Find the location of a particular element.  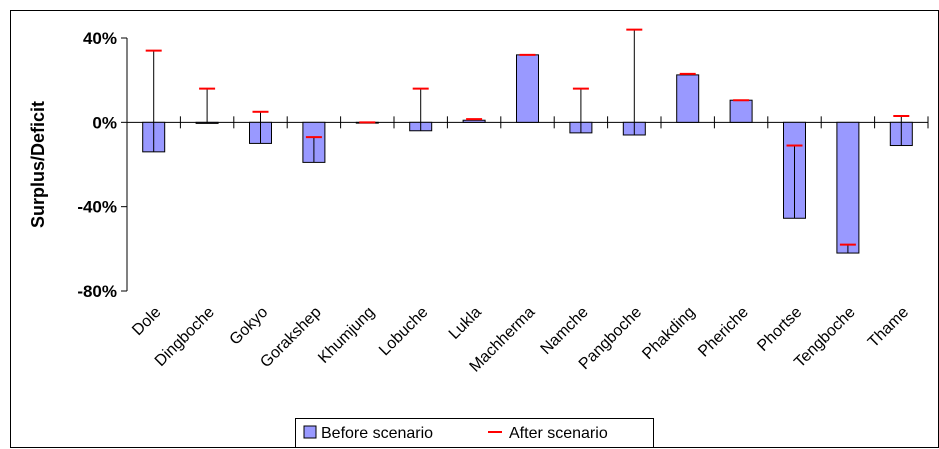

legend-label-before: Before scenario is located at coordinates (377, 433).